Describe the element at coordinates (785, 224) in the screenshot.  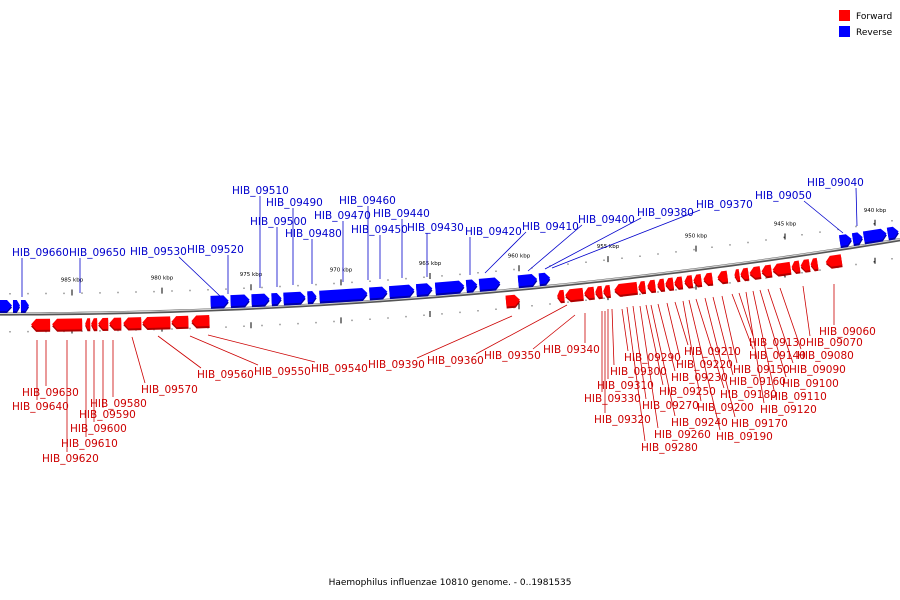
I see `scale-tick-label: 945 kbp` at that location.